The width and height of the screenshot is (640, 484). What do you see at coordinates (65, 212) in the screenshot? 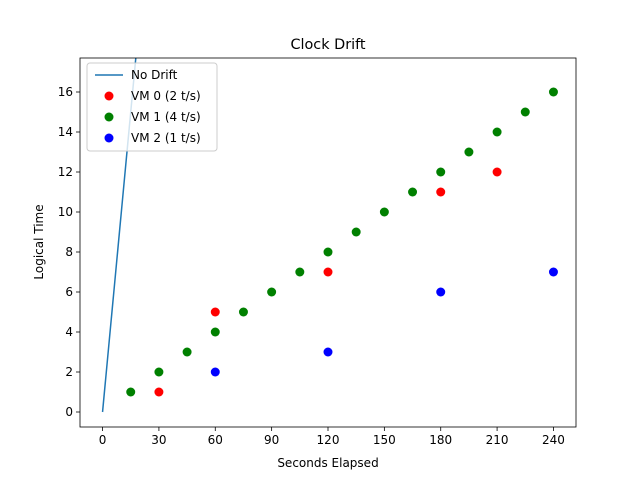
I see `y-tick-label: 10` at bounding box center [65, 212].